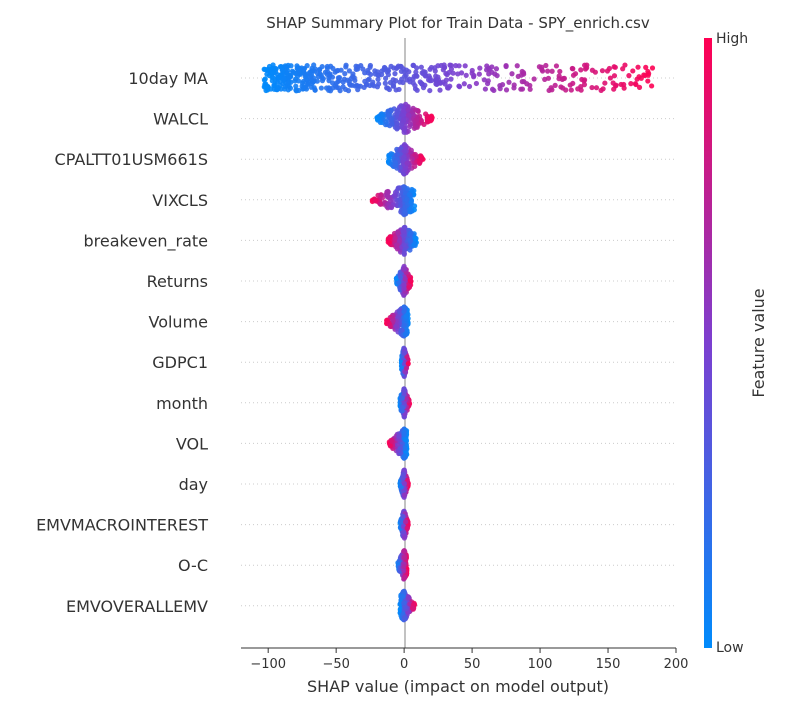 The width and height of the screenshot is (800, 710). Describe the element at coordinates (708, 343) in the screenshot. I see `colorbar` at that location.